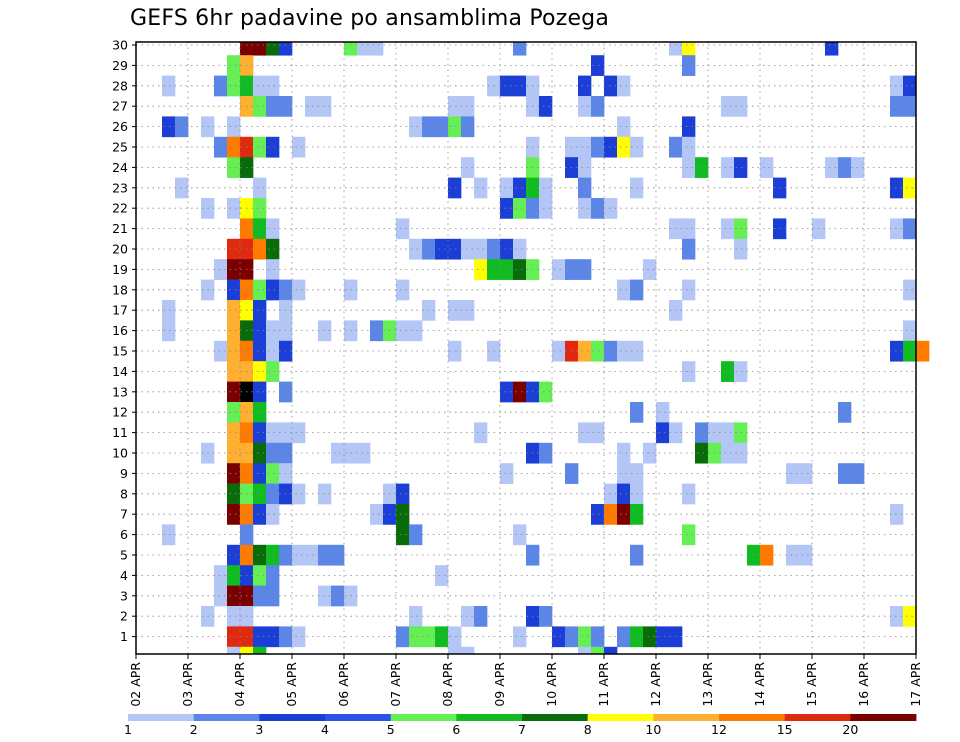 This screenshot has width=960, height=742. What do you see at coordinates (850, 729) in the screenshot?
I see `colorbar-label: 20` at bounding box center [850, 729].